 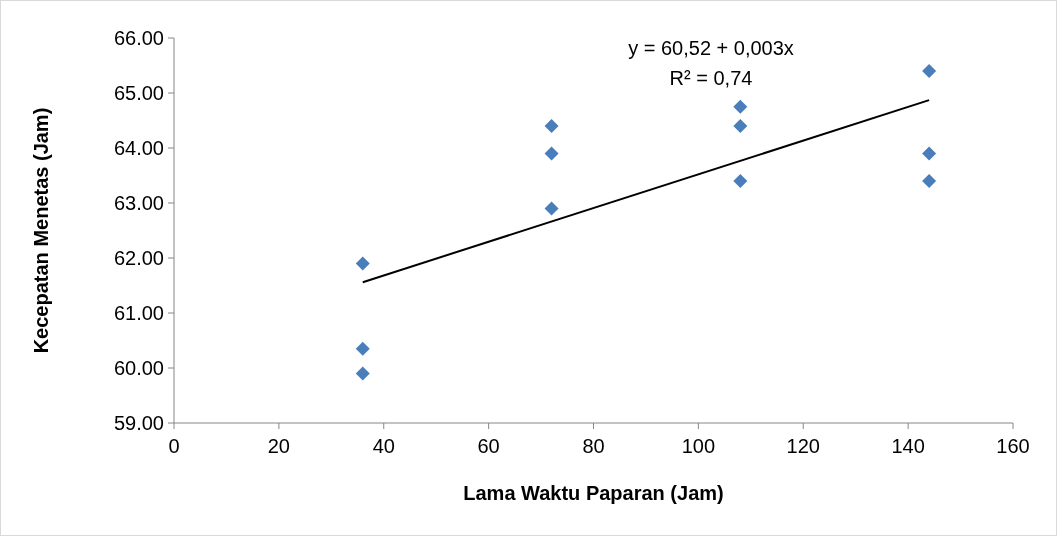 I want to click on x-tick-label: 60, so click(x=488, y=446).